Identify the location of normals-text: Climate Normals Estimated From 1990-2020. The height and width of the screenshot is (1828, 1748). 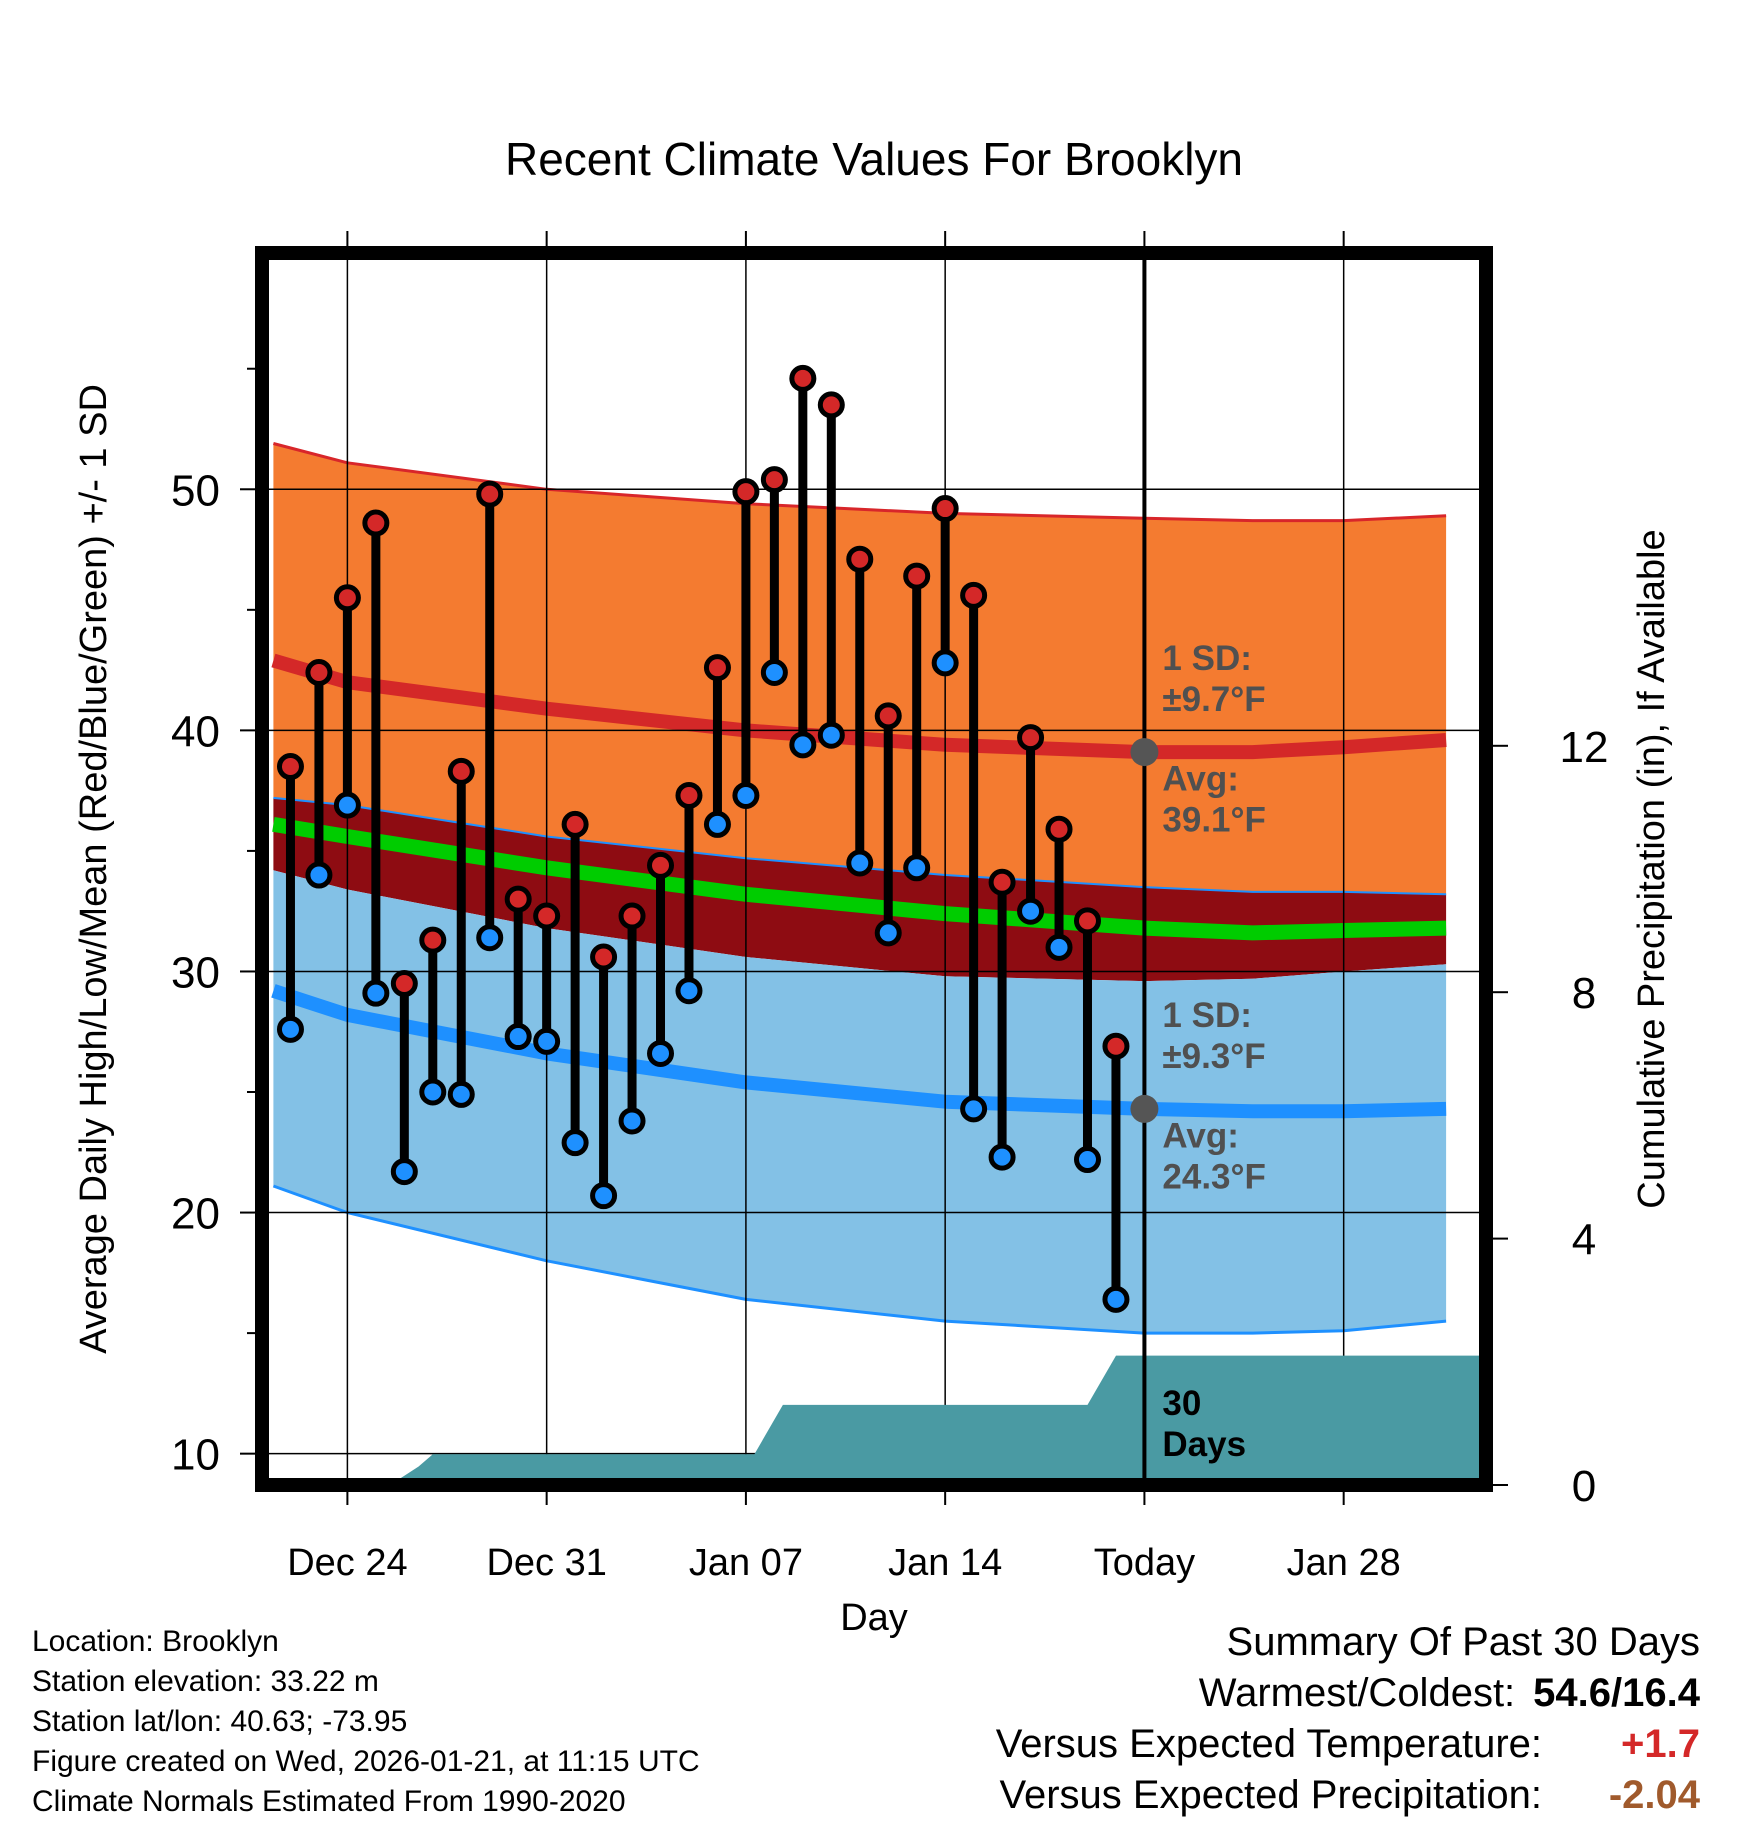
(329, 1801).